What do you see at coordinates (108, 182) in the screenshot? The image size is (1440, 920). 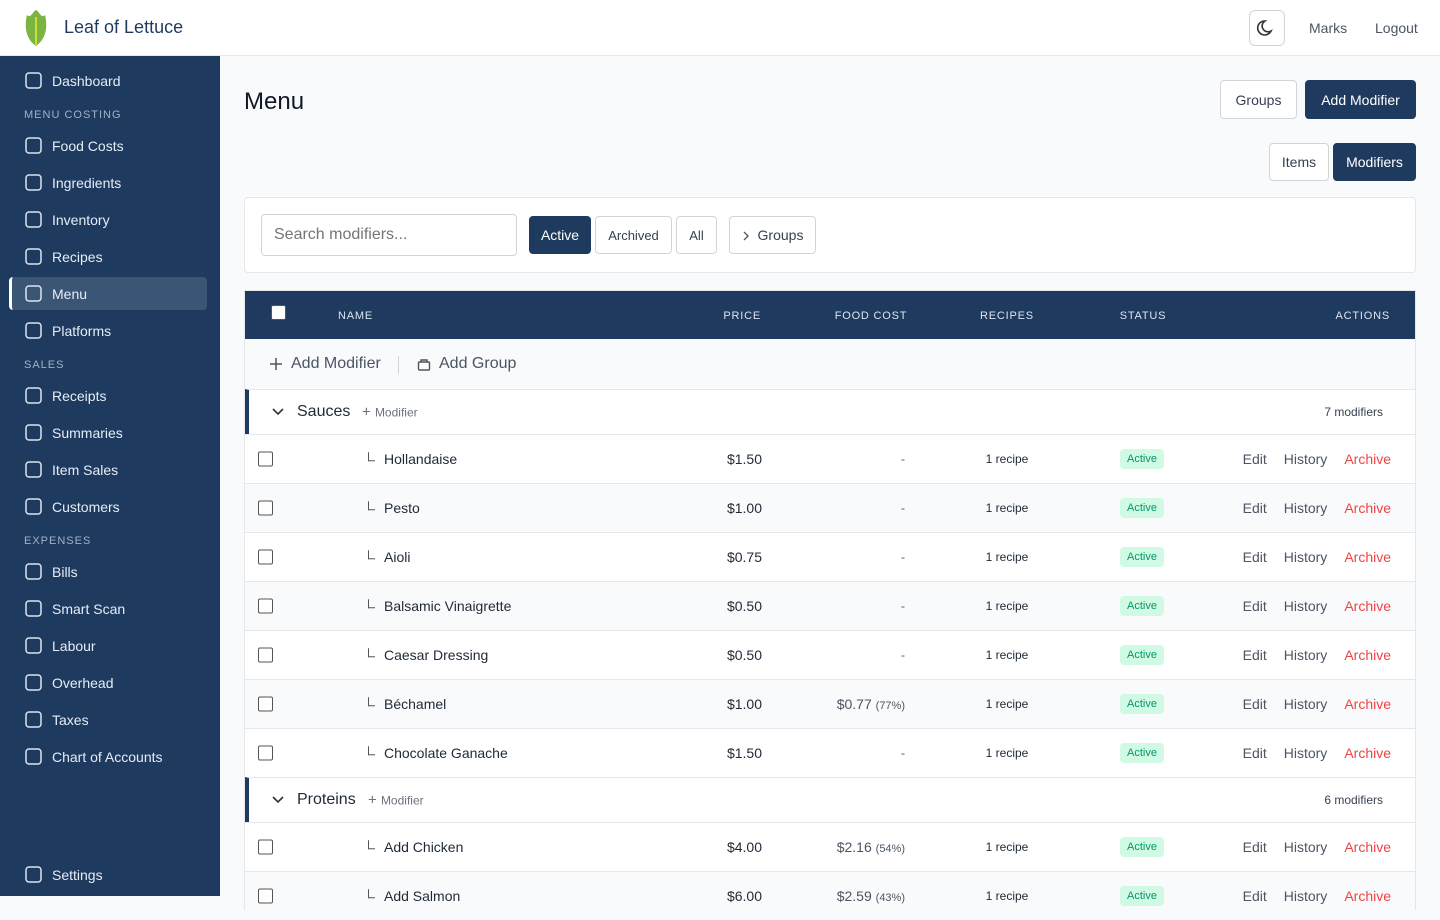 I see `sidebar-item: Ingredients` at bounding box center [108, 182].